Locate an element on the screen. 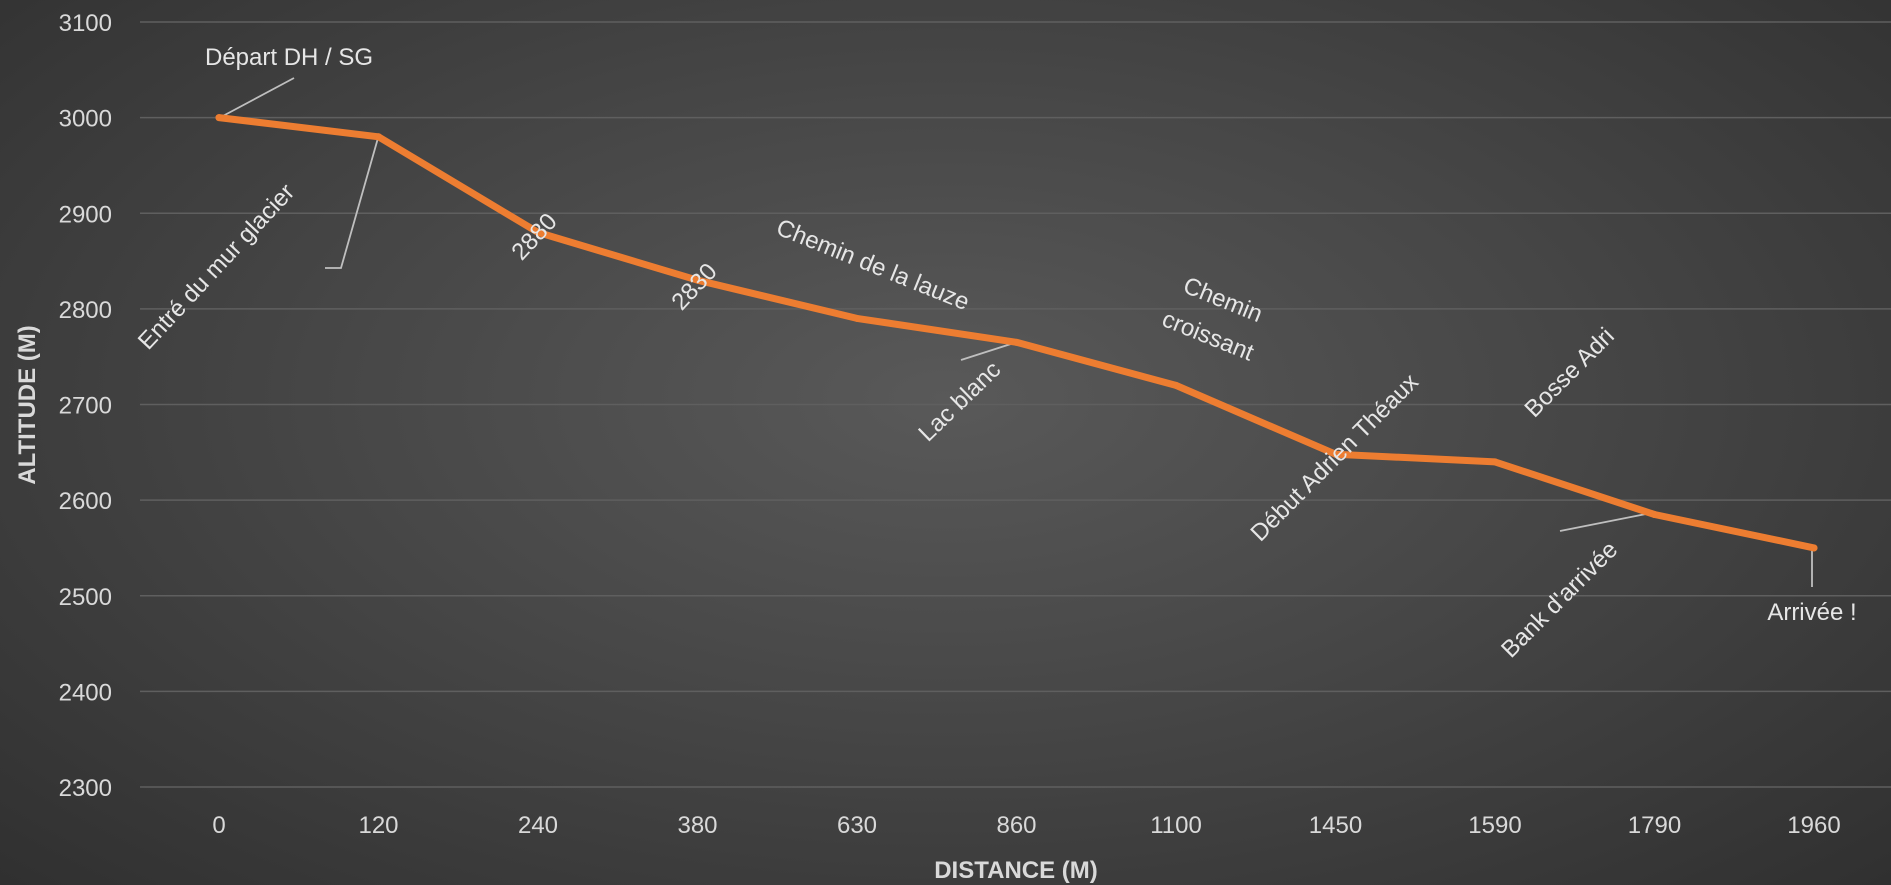  annotation-label: Bosse Adri is located at coordinates (1570, 373).